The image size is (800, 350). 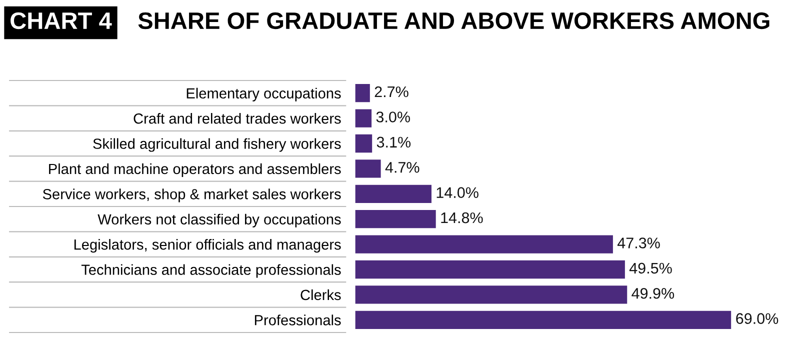 I want to click on data-label: 49.5%, so click(x=650, y=268).